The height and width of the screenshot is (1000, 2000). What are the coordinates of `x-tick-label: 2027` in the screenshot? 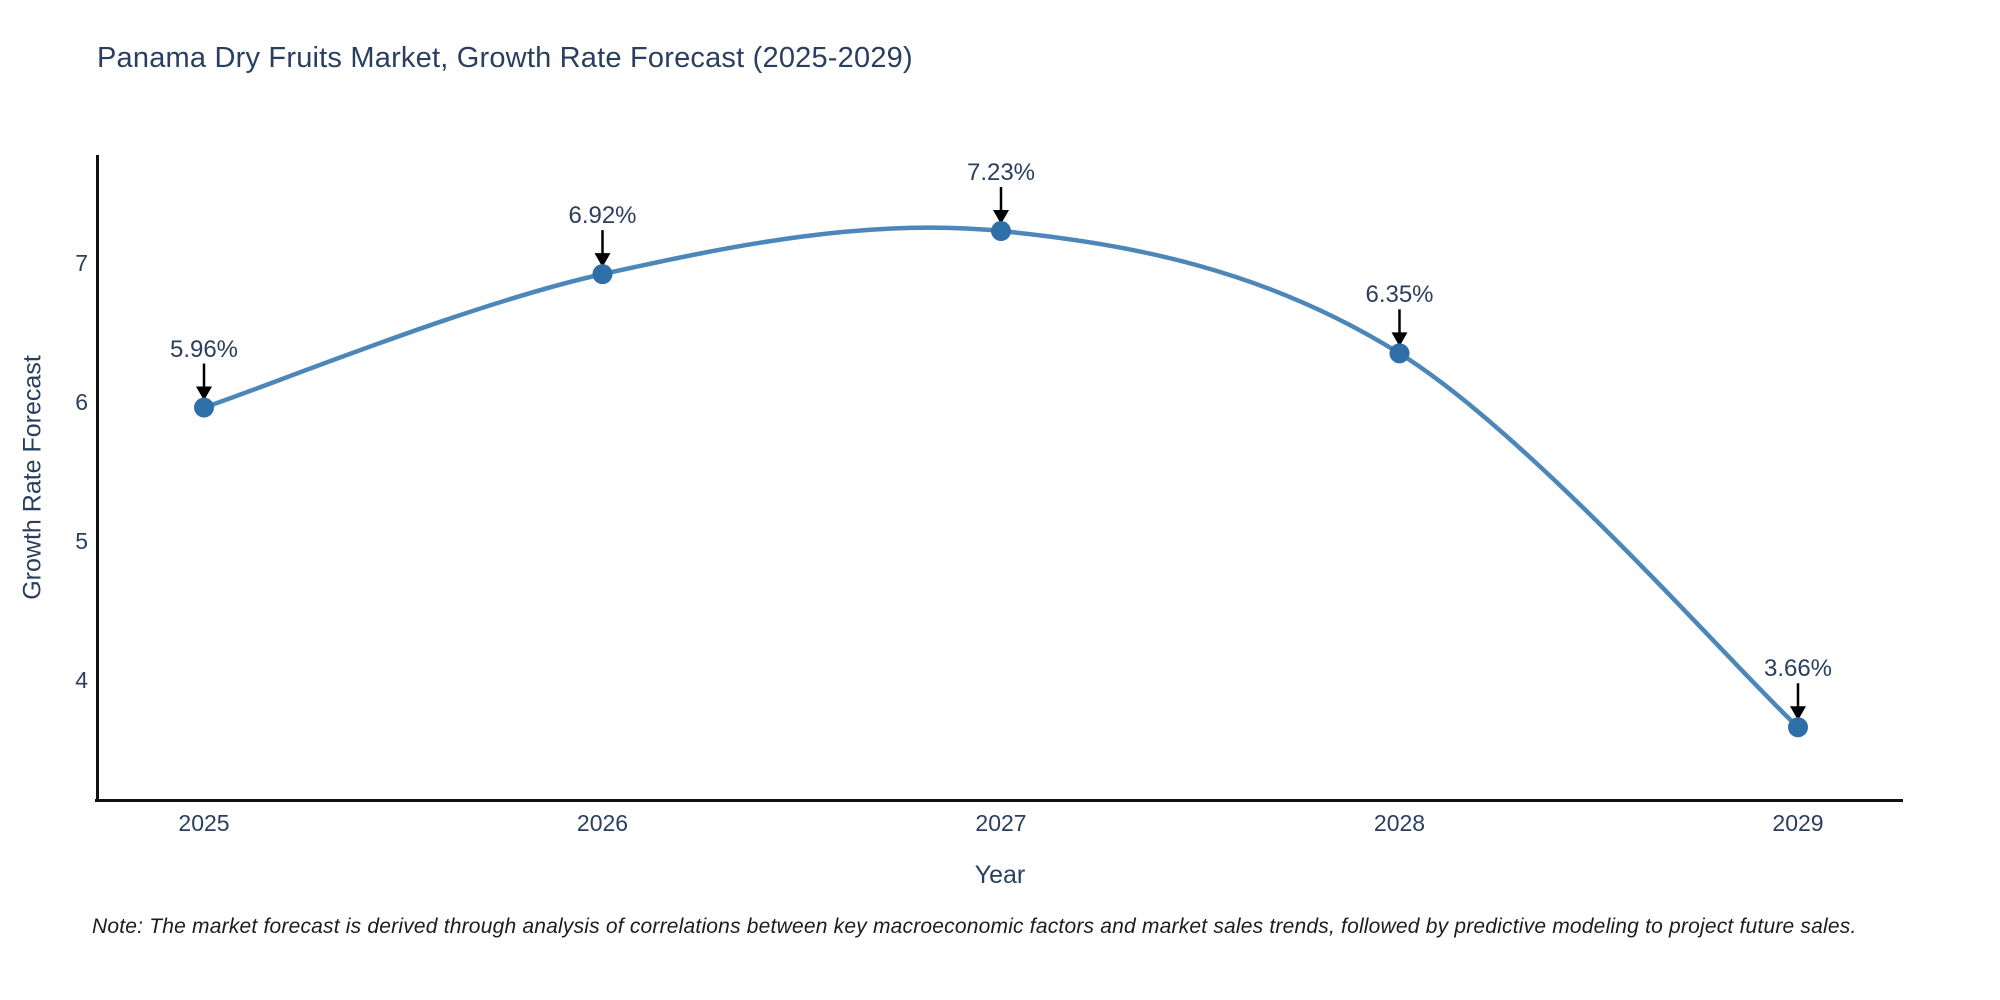 It's located at (1001, 823).